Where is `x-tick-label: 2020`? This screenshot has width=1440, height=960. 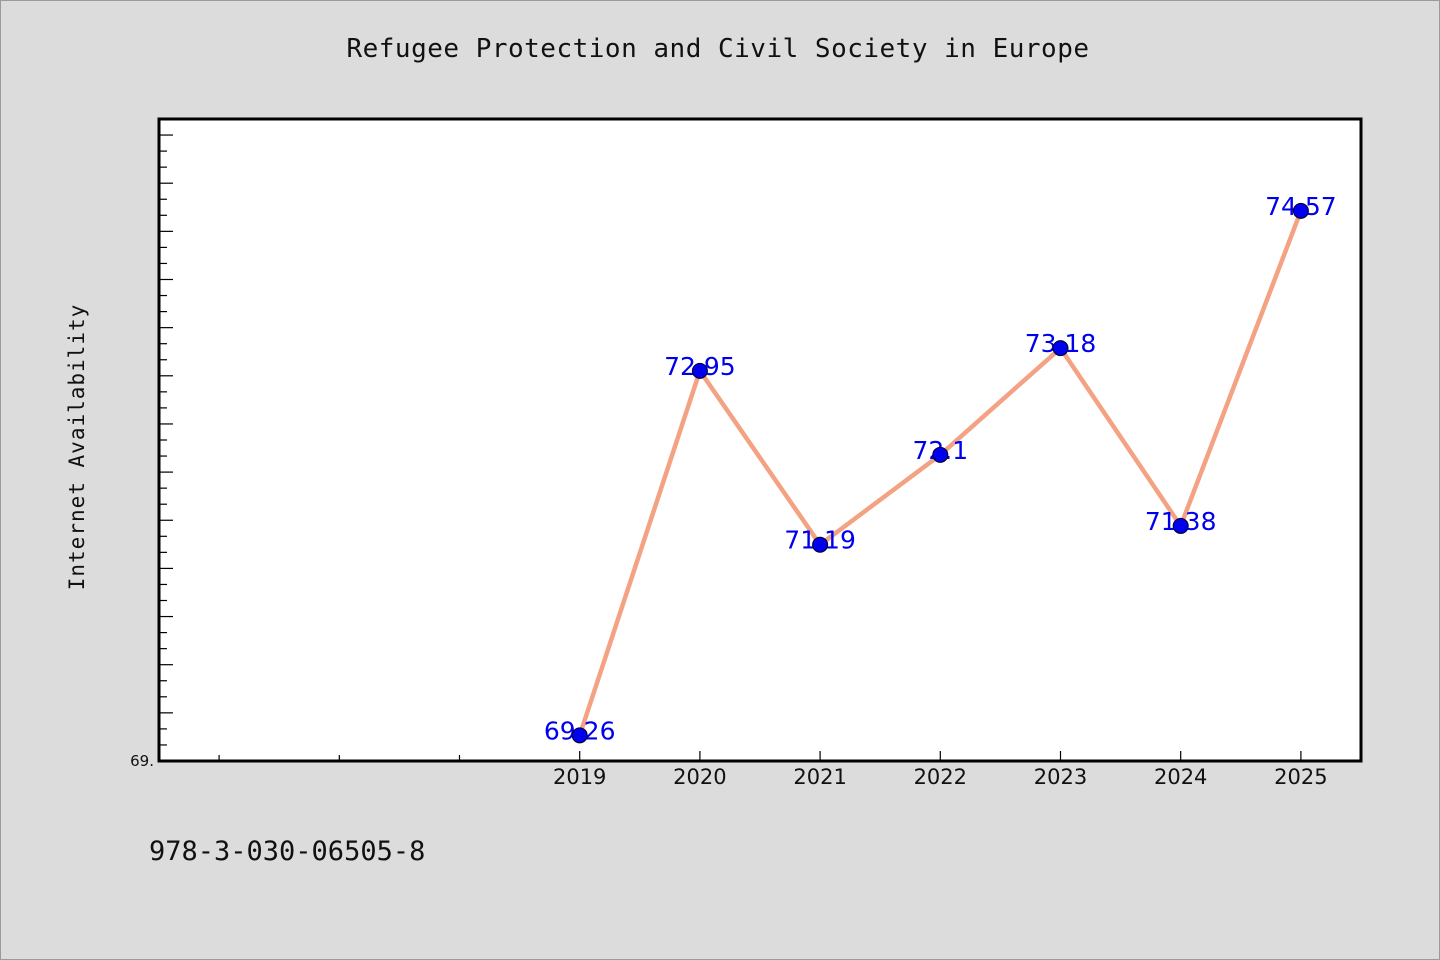
x-tick-label: 2020 is located at coordinates (699, 777).